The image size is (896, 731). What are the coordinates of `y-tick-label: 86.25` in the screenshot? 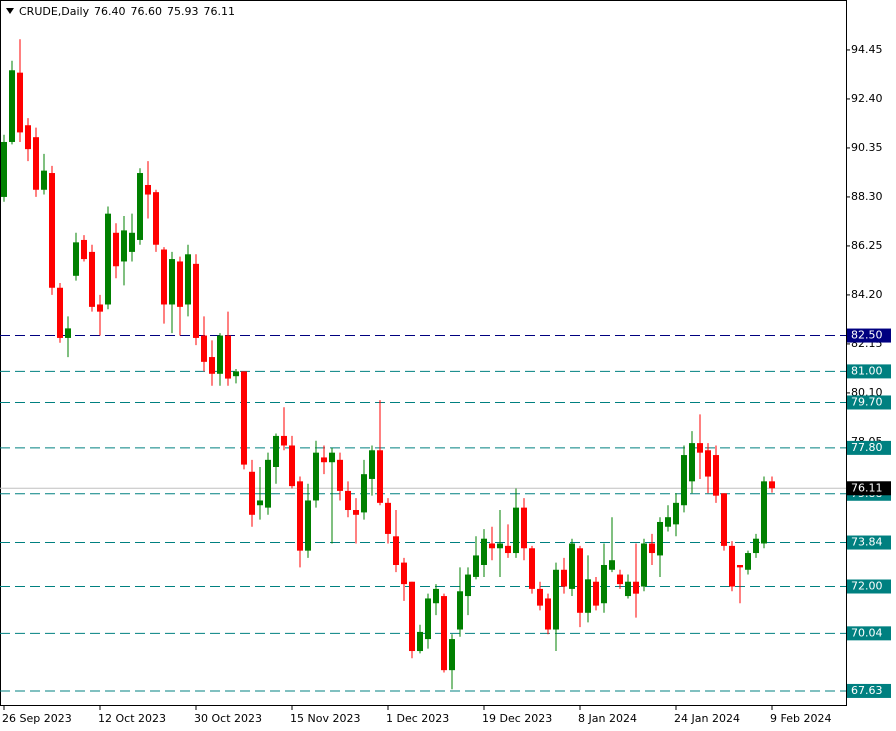 It's located at (867, 245).